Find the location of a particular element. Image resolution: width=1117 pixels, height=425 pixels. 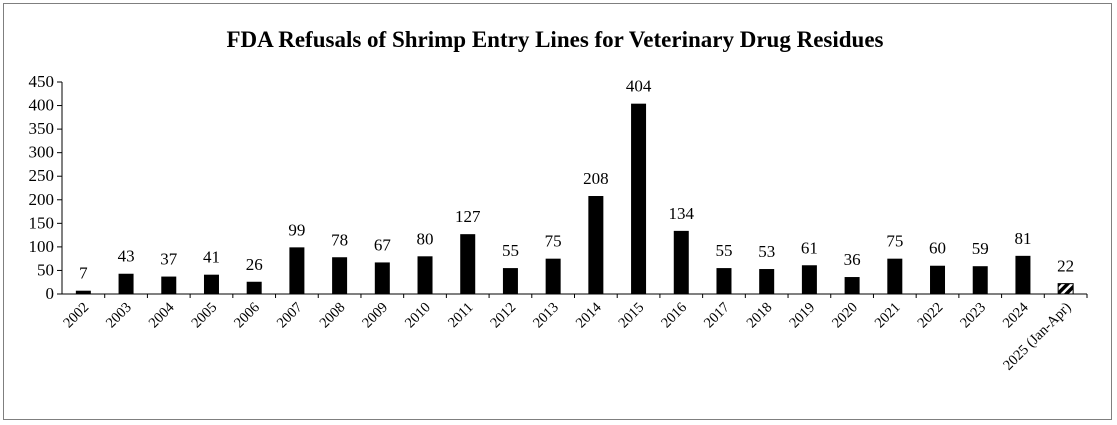

x-tick-label: 2009 is located at coordinates (375, 316).